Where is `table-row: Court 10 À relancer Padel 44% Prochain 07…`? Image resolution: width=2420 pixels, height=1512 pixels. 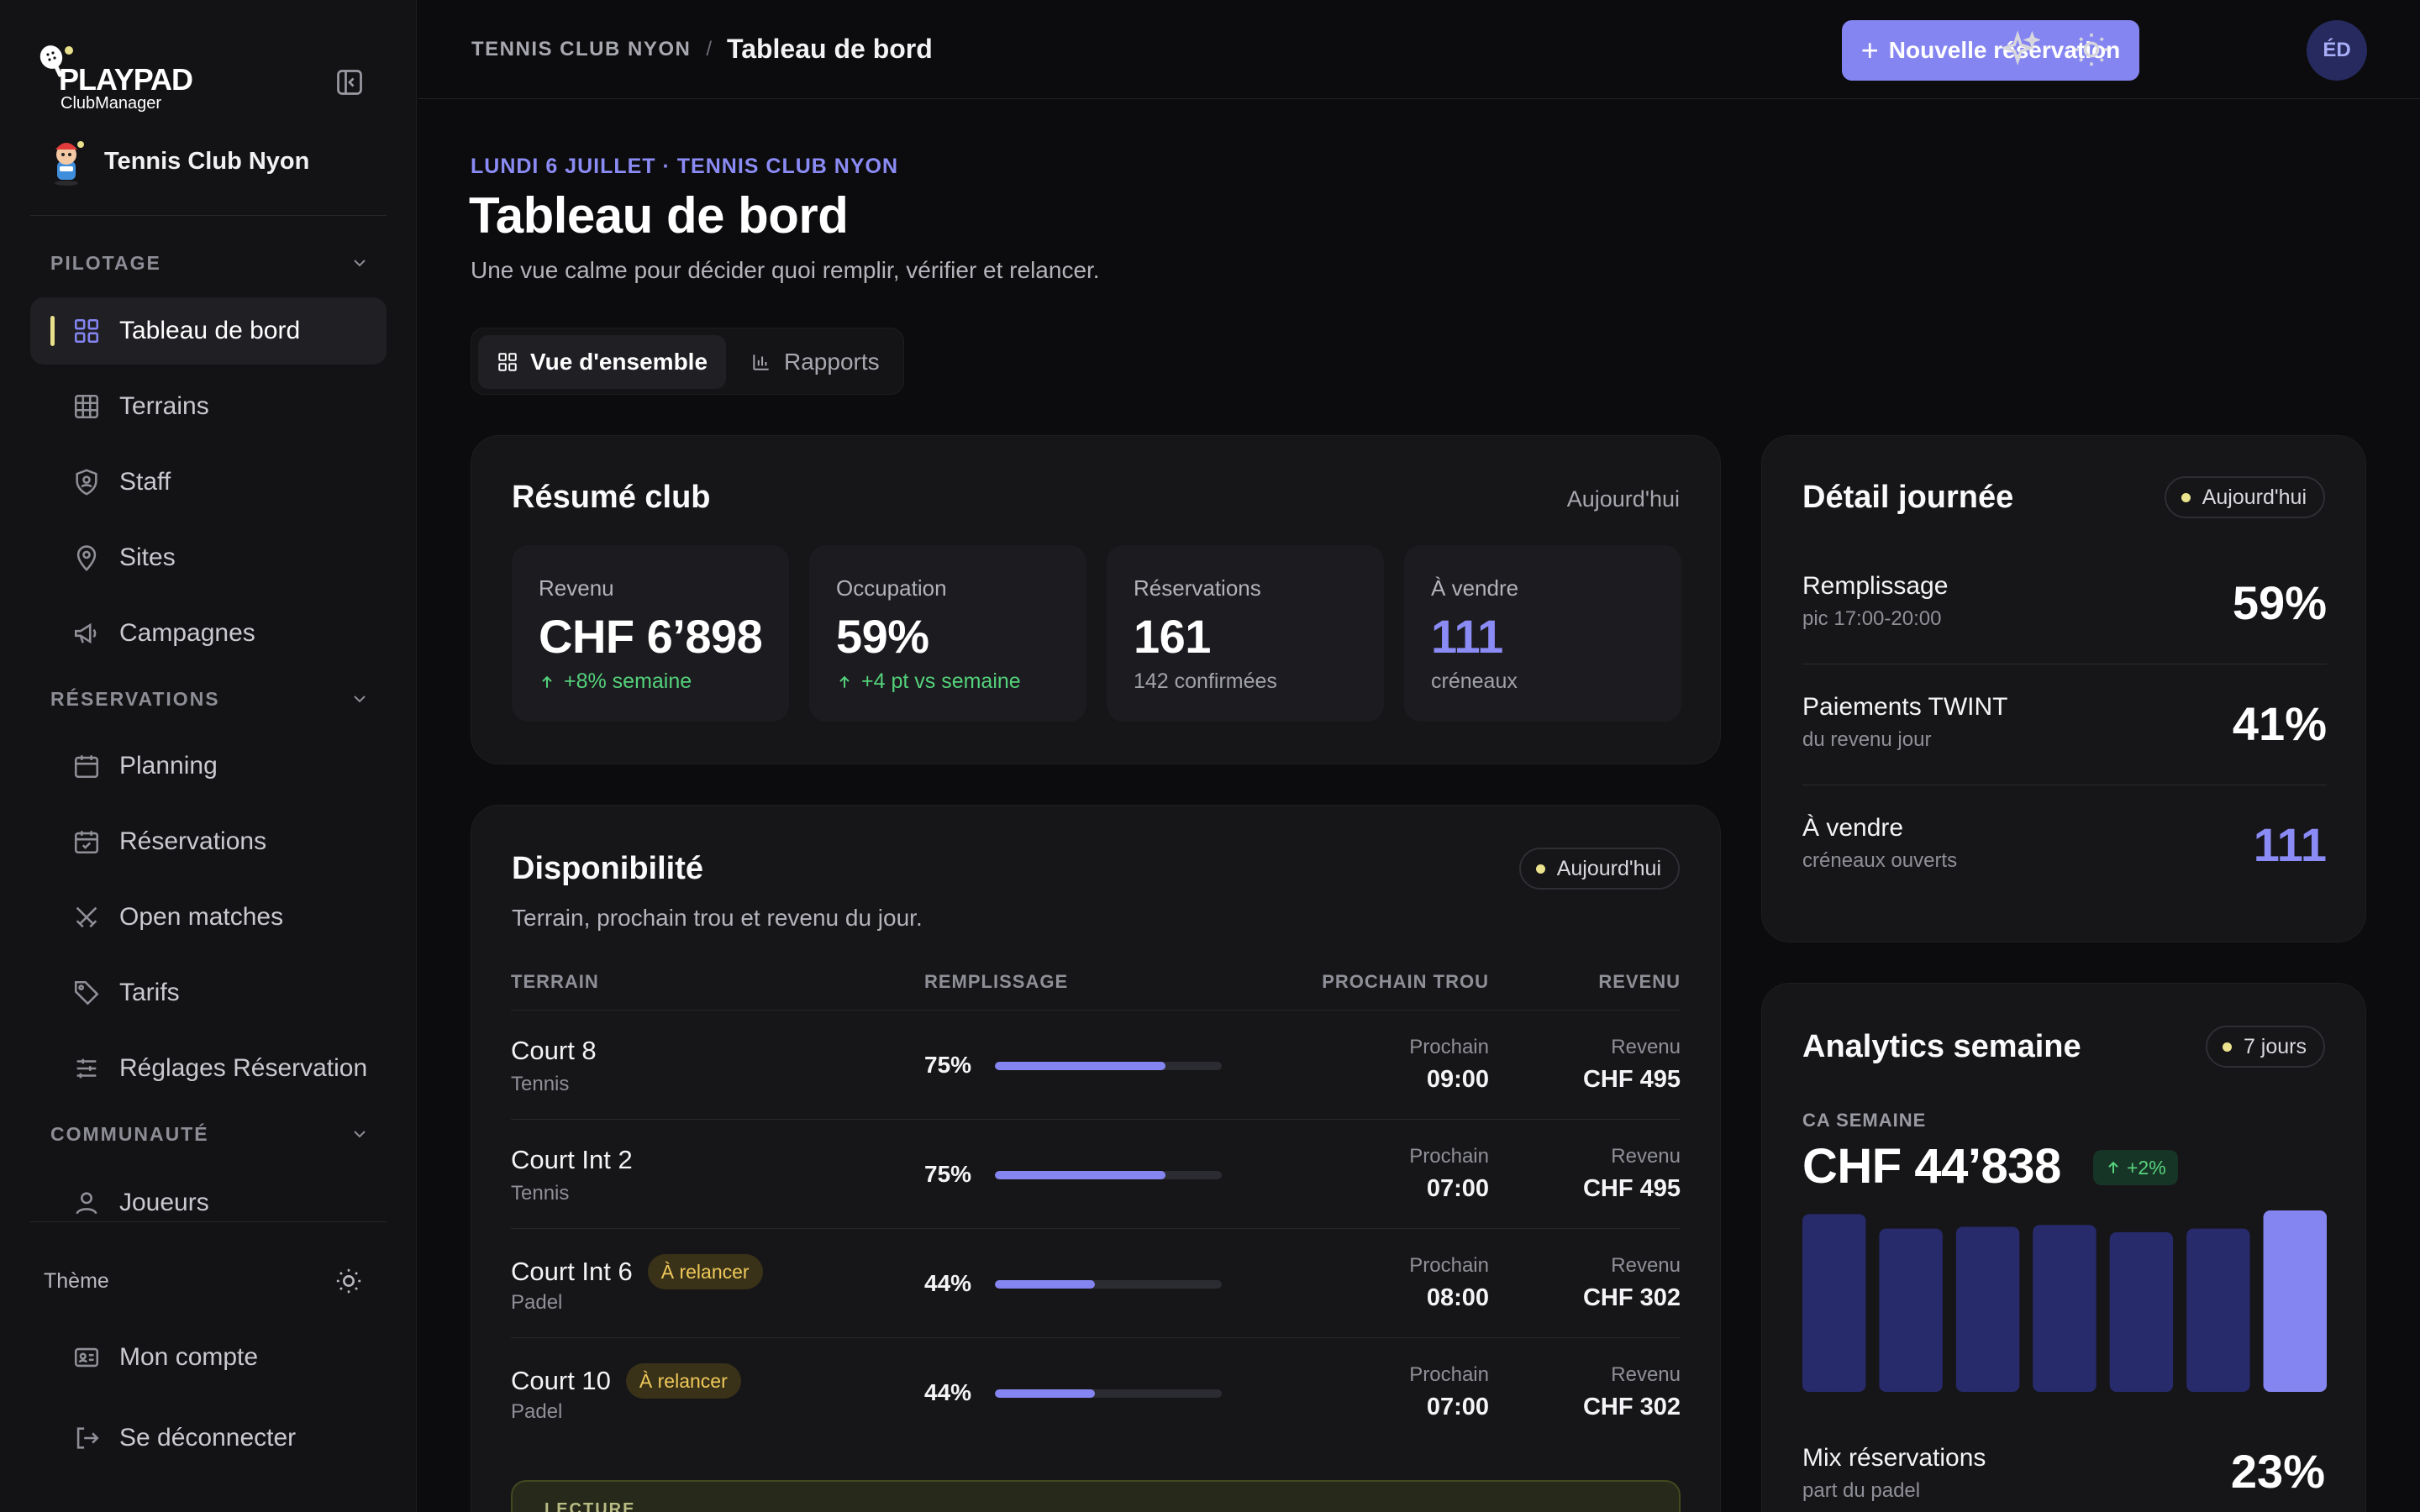
table-row: Court 10 À relancer Padel 44% Prochain 07… is located at coordinates (1096, 1391).